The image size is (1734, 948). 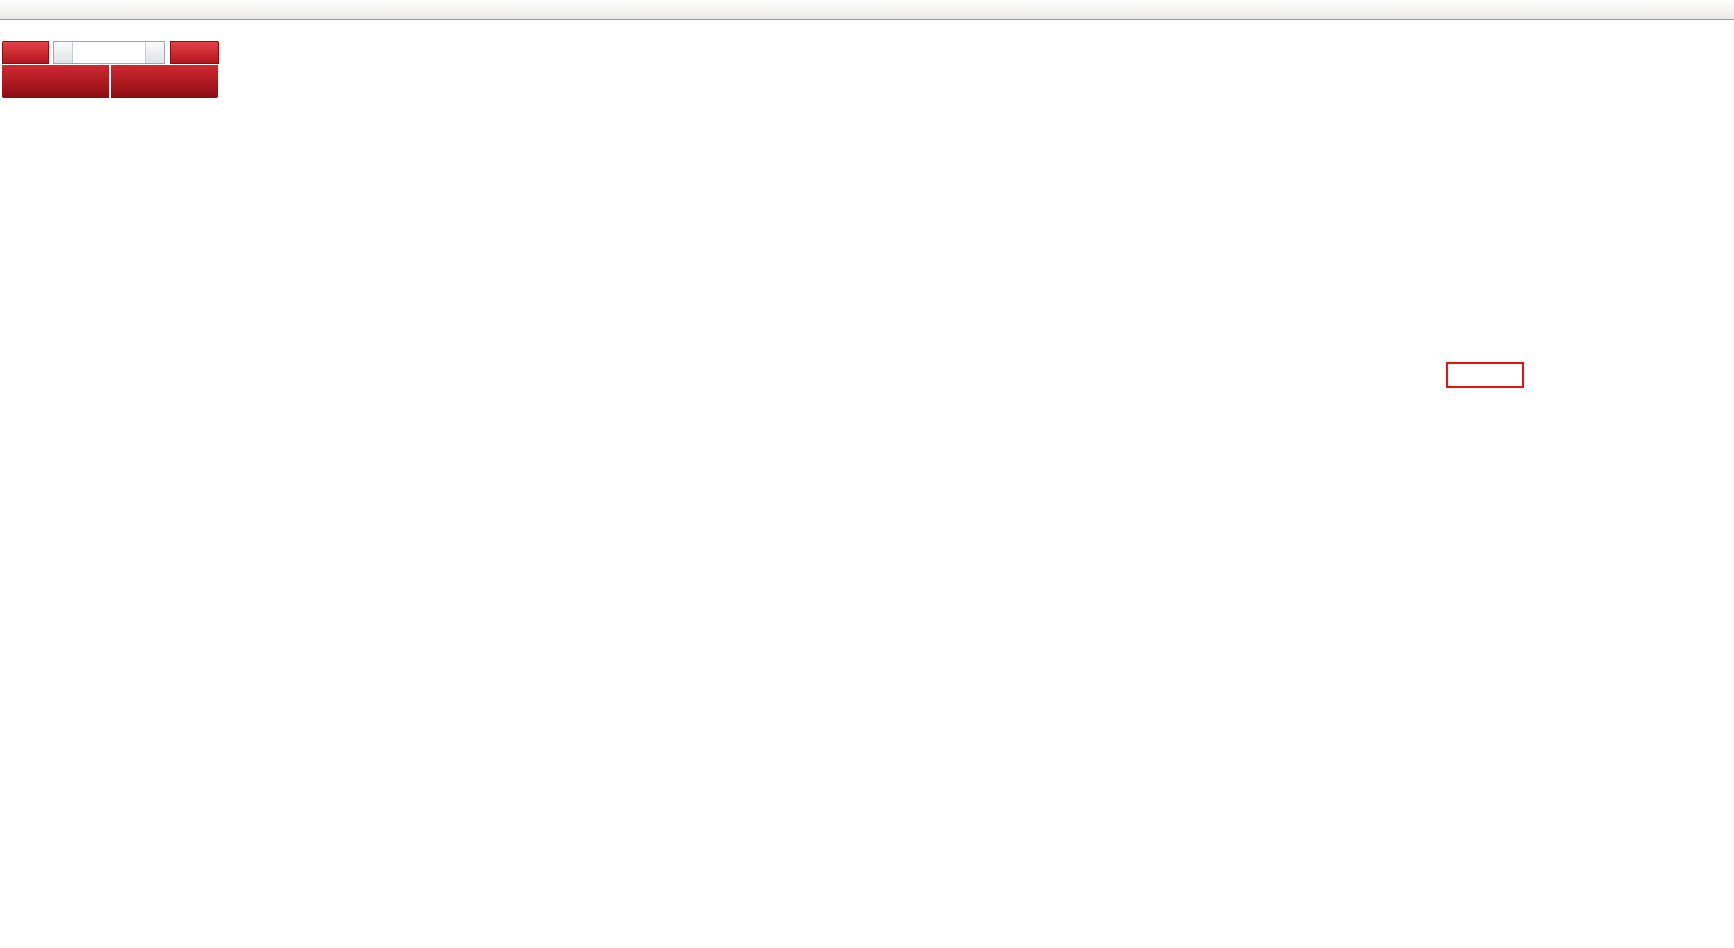 I want to click on volume-up-button, so click(x=154, y=52).